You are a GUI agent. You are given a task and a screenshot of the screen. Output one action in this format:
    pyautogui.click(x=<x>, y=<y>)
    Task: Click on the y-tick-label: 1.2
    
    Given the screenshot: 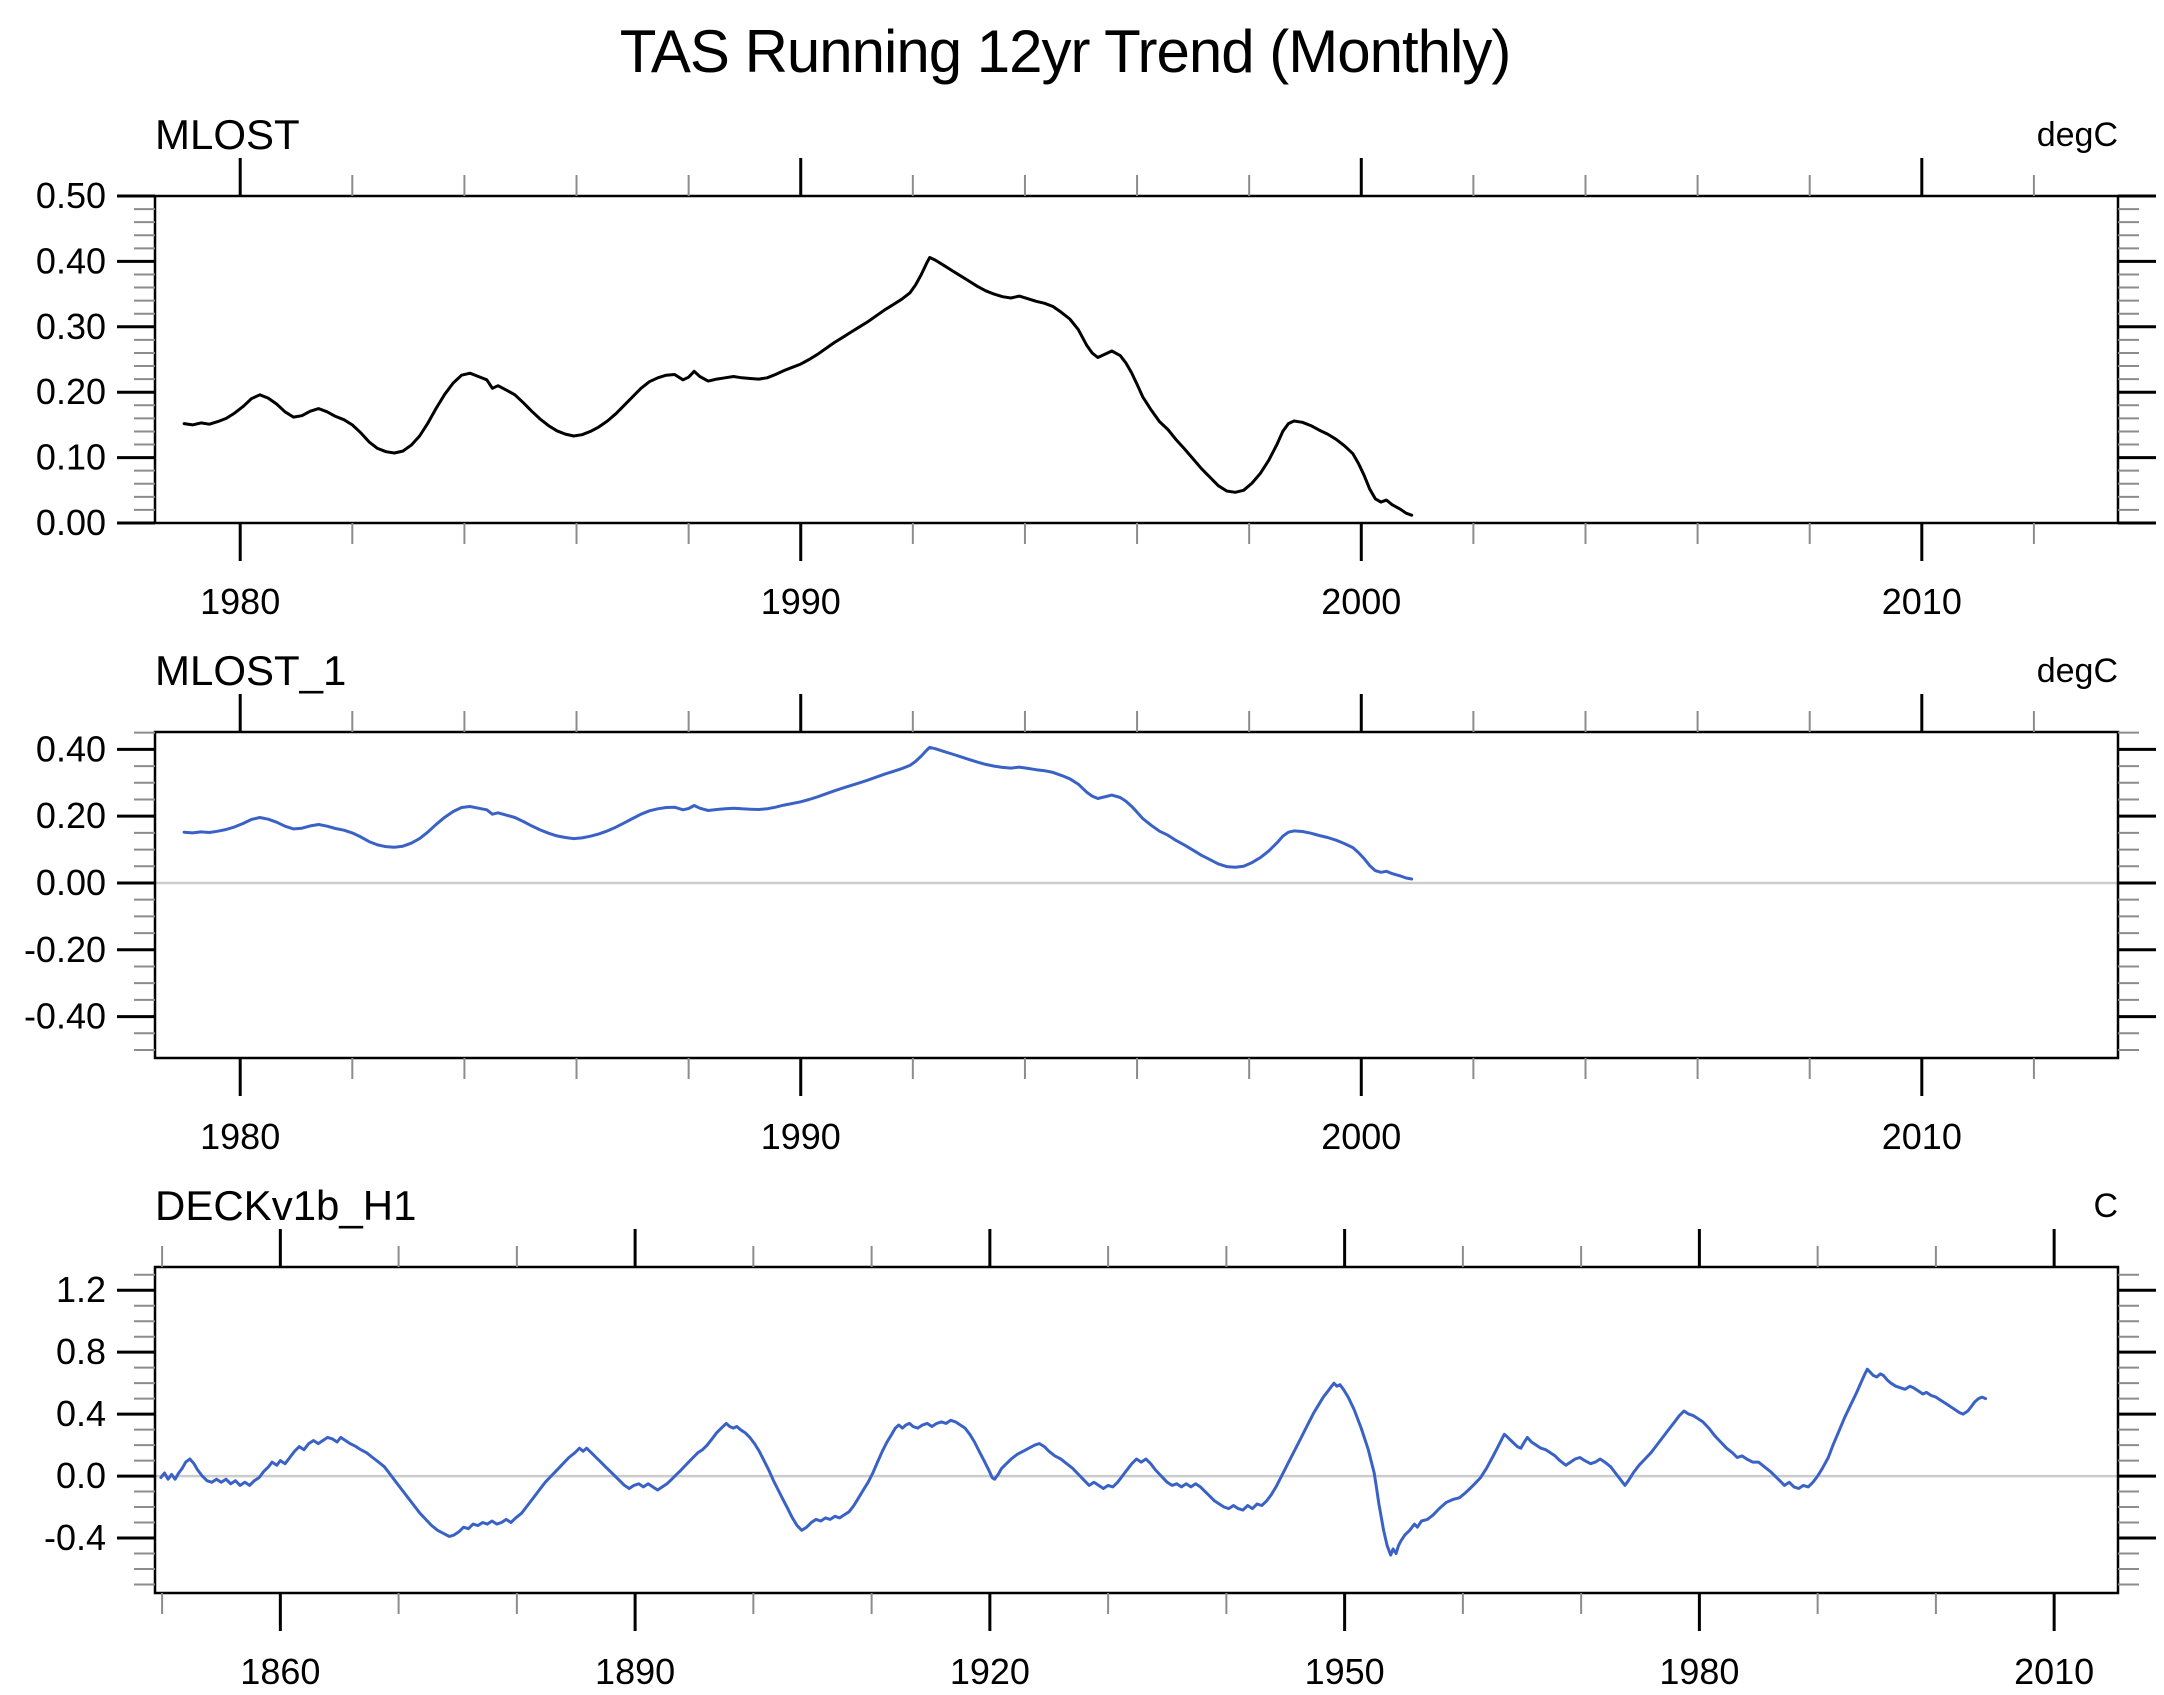 What is the action you would take?
    pyautogui.click(x=81, y=1289)
    